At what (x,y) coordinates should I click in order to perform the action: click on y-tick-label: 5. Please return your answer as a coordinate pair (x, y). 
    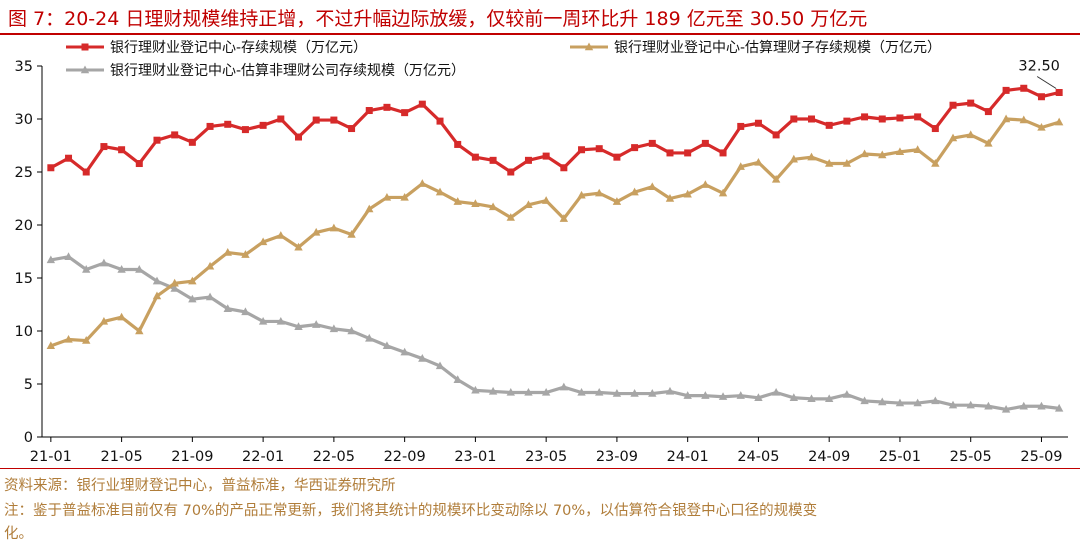
    Looking at the image, I should click on (28, 385).